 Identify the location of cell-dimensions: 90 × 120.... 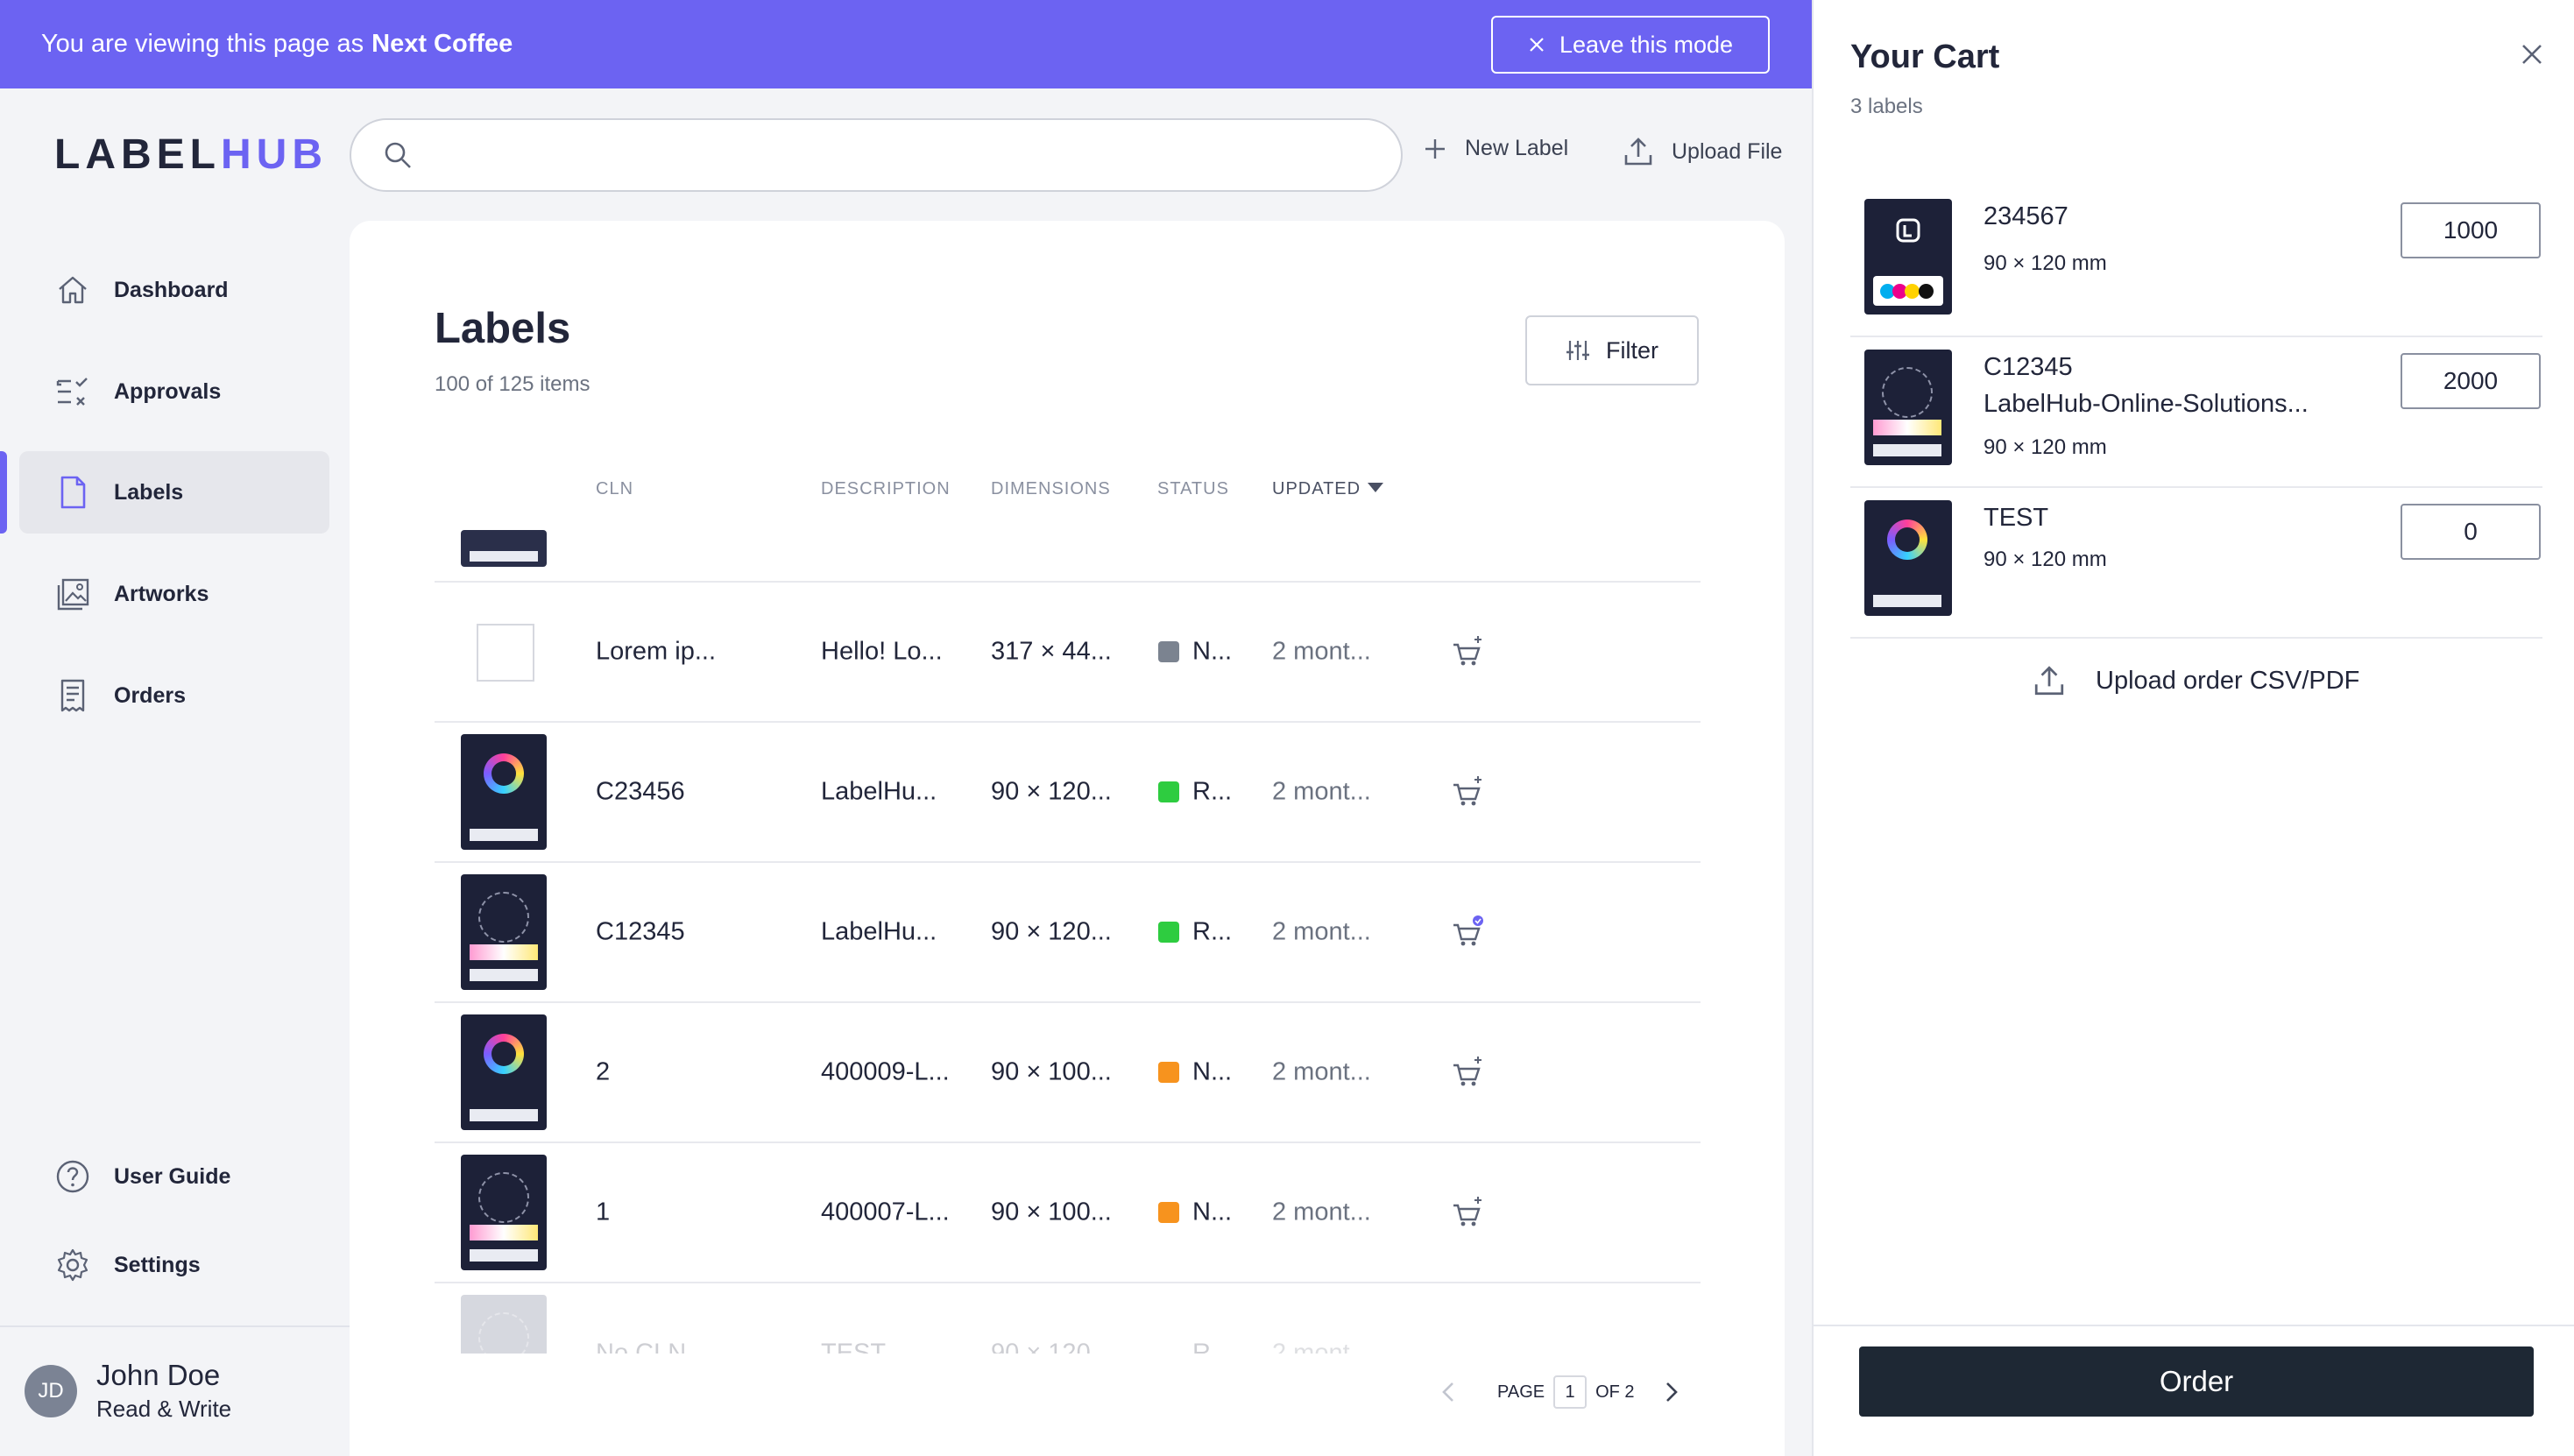
(1051, 791).